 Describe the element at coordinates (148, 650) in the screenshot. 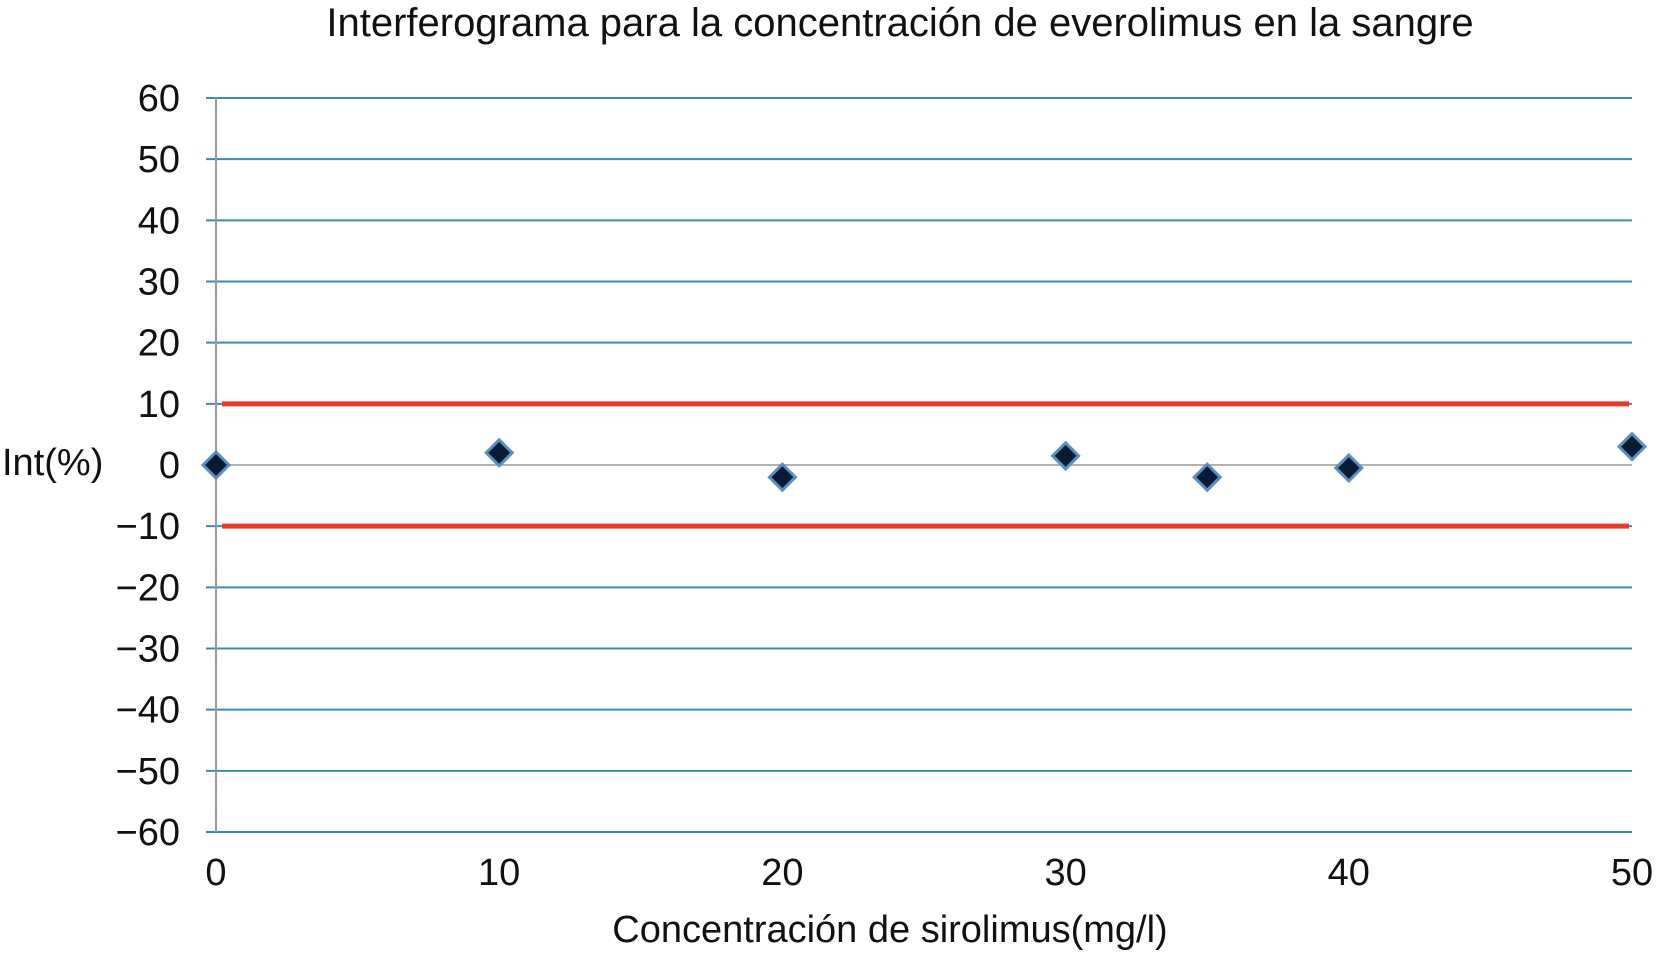

I see `y-tick-label: −30` at that location.